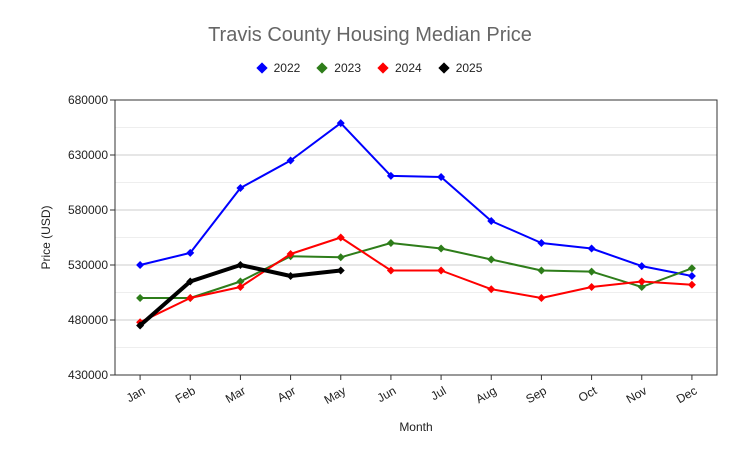  I want to click on x-tick-label: Oct, so click(588, 394).